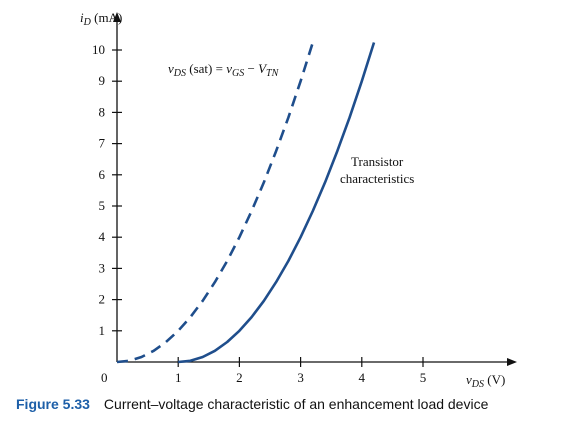 The height and width of the screenshot is (428, 579). I want to click on y-tick-label-5: 5, so click(102, 205).